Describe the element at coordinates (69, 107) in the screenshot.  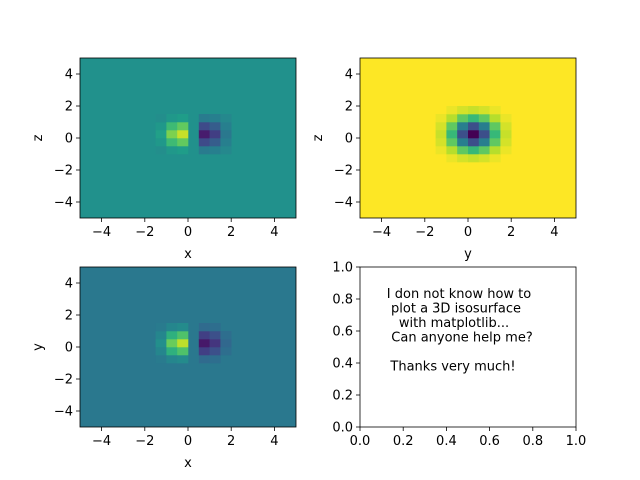
I see `y-tick-label: 2` at that location.